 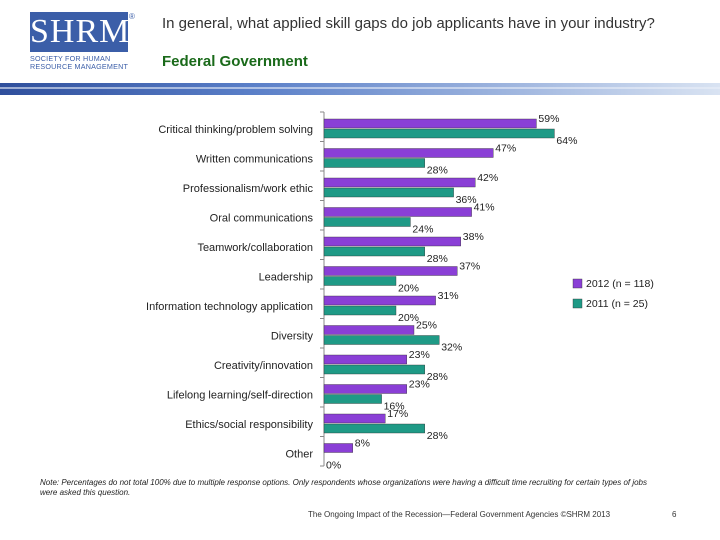 What do you see at coordinates (255, 160) in the screenshot?
I see `category-label: Written communications` at bounding box center [255, 160].